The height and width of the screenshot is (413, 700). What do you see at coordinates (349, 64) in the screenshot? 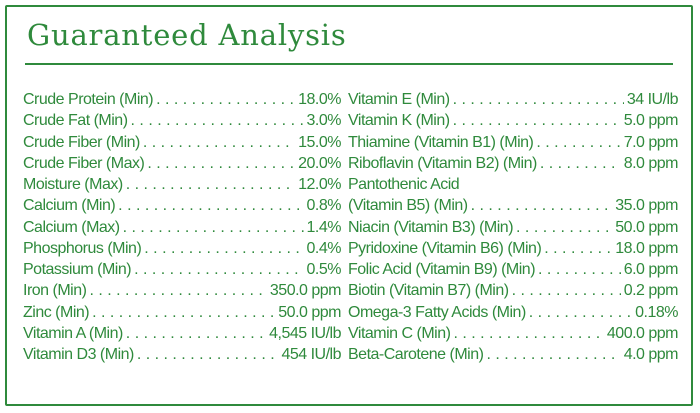
I see `title-divider` at bounding box center [349, 64].